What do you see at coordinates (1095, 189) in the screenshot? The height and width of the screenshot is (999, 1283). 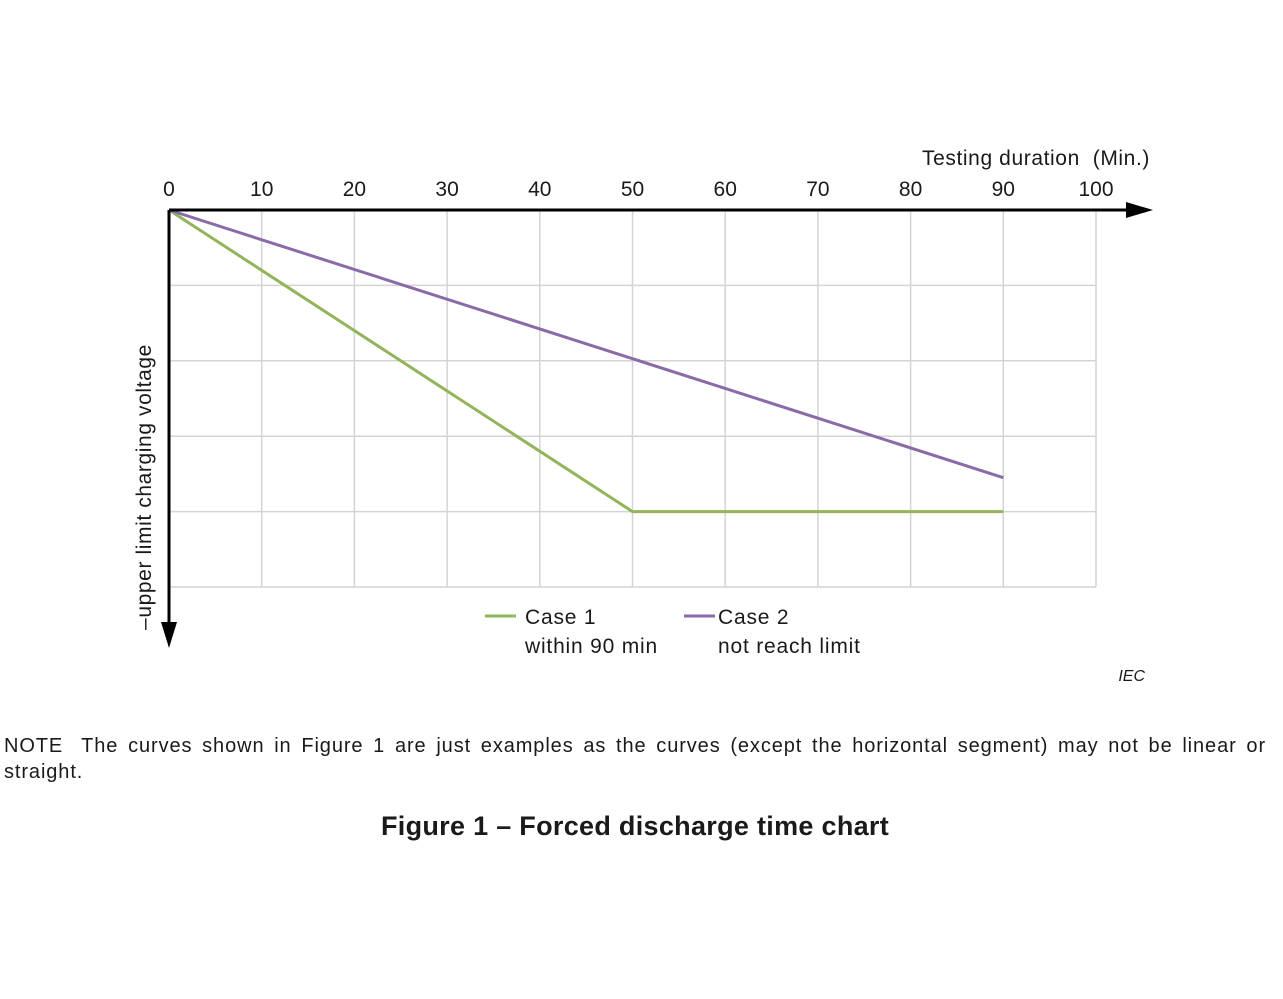 I see `x-tick-label: 100` at bounding box center [1095, 189].